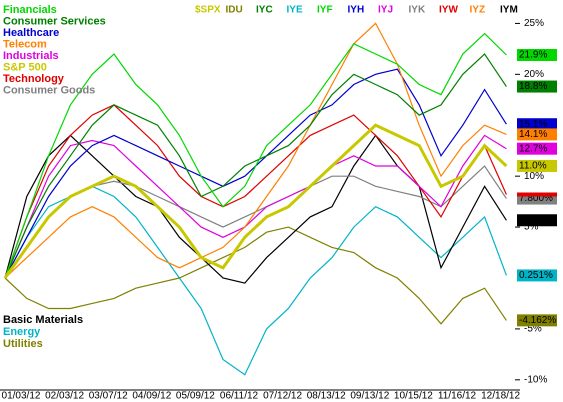  I want to click on sector-label: Consumer Goods, so click(49, 90).